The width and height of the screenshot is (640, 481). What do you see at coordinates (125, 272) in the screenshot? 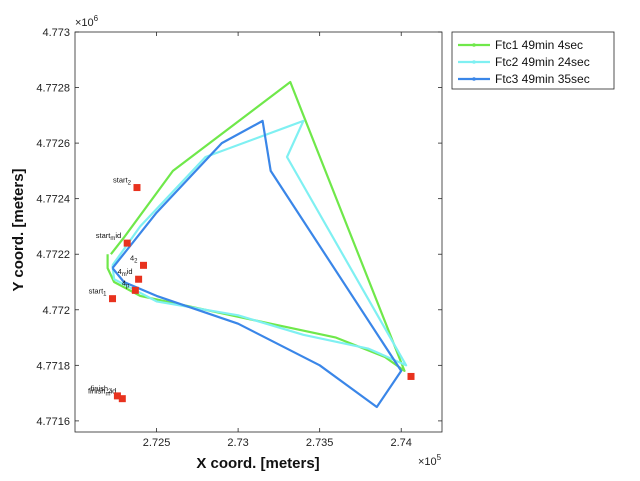
I see `waypoint-label: 4mid` at bounding box center [125, 272].